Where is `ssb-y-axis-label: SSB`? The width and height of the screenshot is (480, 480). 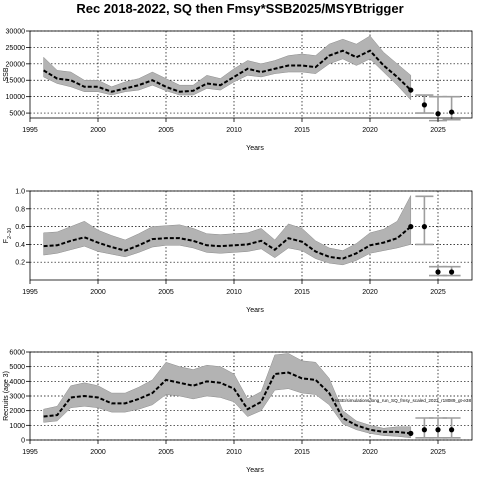 ssb-y-axis-label: SSB is located at coordinates (6, 74).